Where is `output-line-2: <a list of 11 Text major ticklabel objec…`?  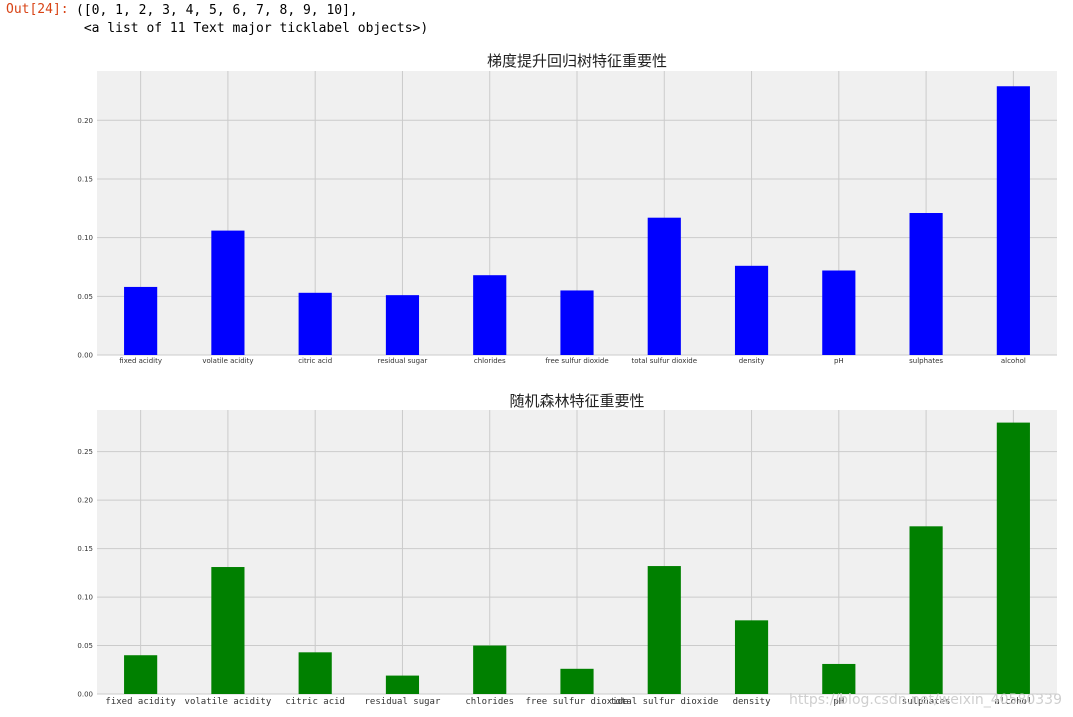 output-line-2: <a list of 11 Text major ticklabel objec… is located at coordinates (252, 28).